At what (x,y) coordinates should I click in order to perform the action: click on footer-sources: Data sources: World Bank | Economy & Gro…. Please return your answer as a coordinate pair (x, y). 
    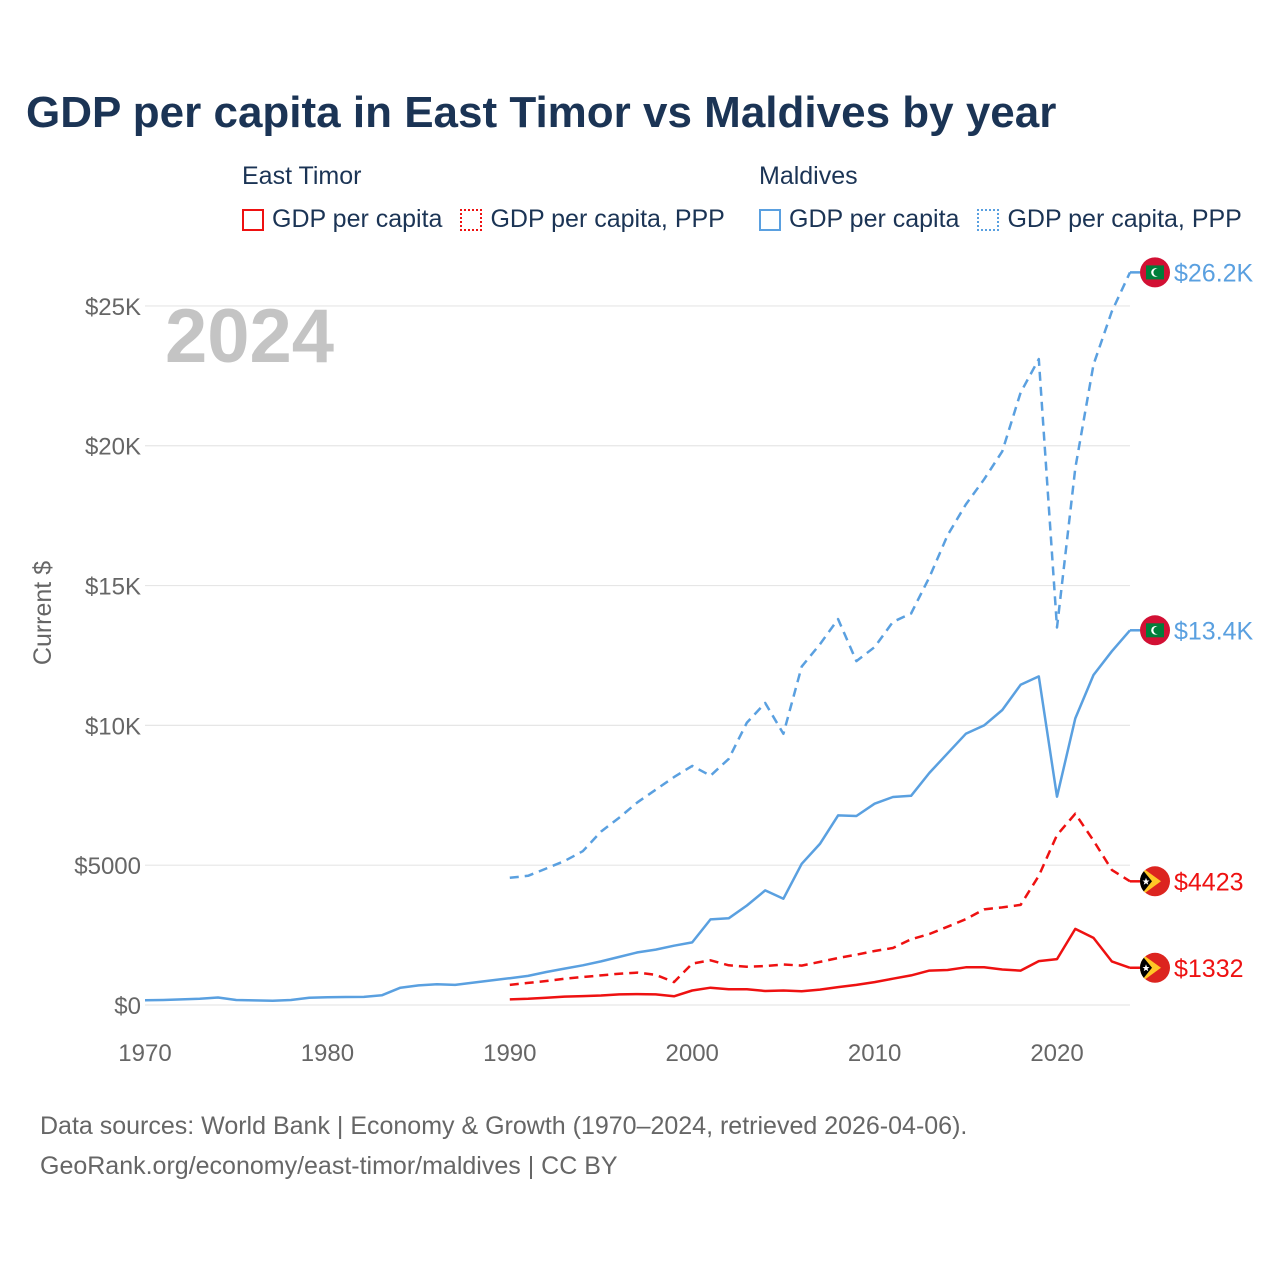
    Looking at the image, I should click on (504, 1126).